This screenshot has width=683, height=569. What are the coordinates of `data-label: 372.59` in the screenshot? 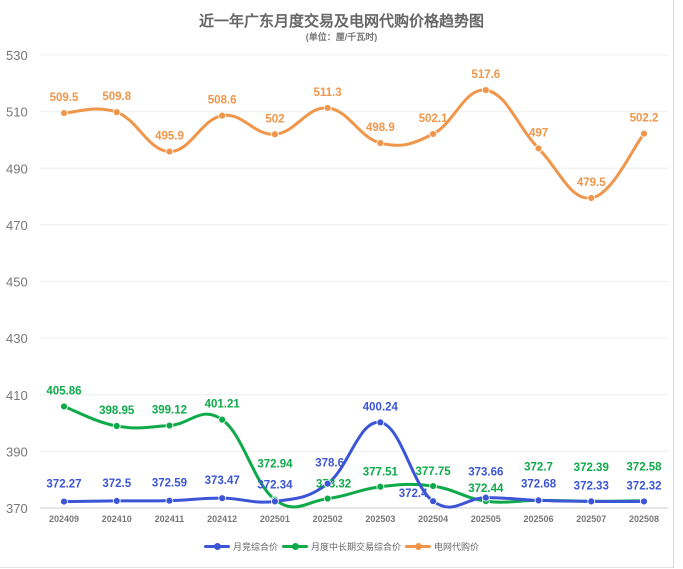 It's located at (169, 484).